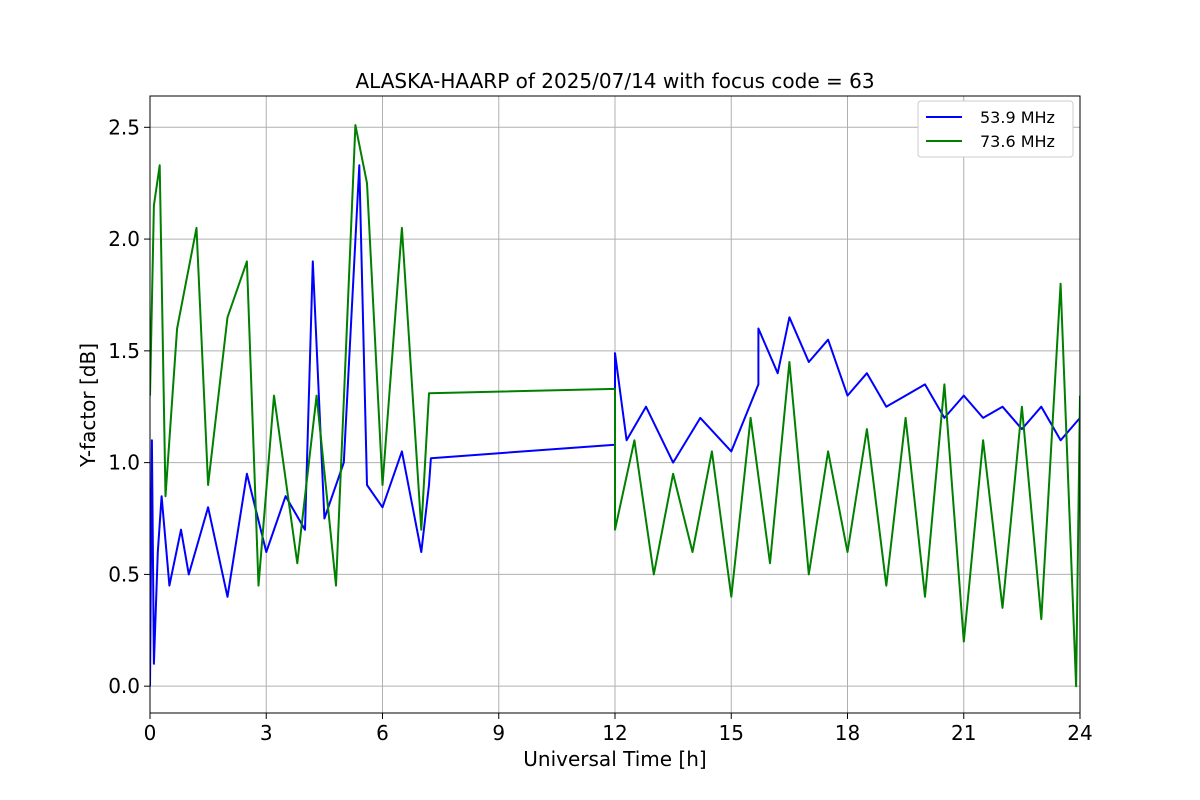 This screenshot has height=800, width=1200. I want to click on x-tick-label: 21, so click(963, 733).